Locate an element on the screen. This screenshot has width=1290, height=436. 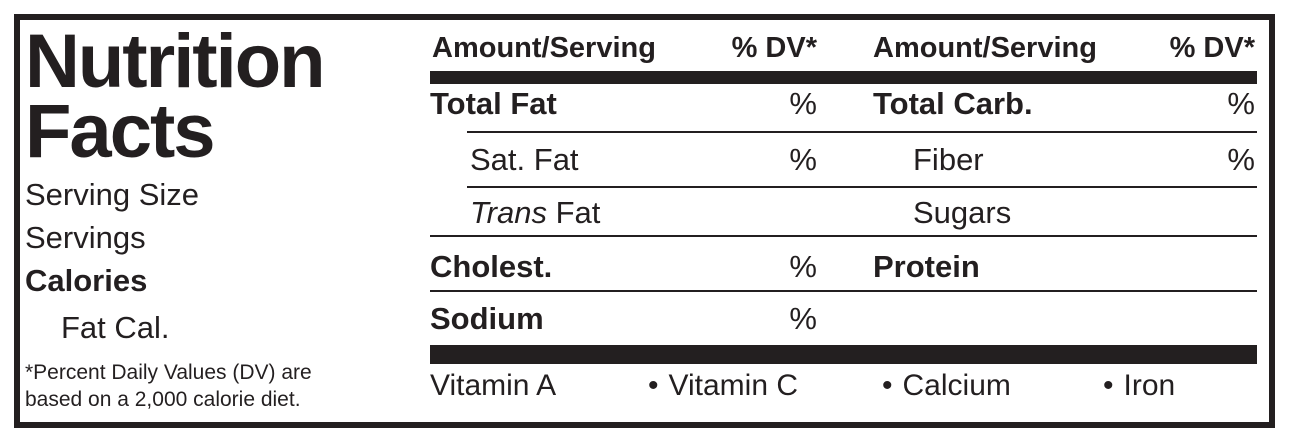
iron-label: Iron is located at coordinates (1149, 385).